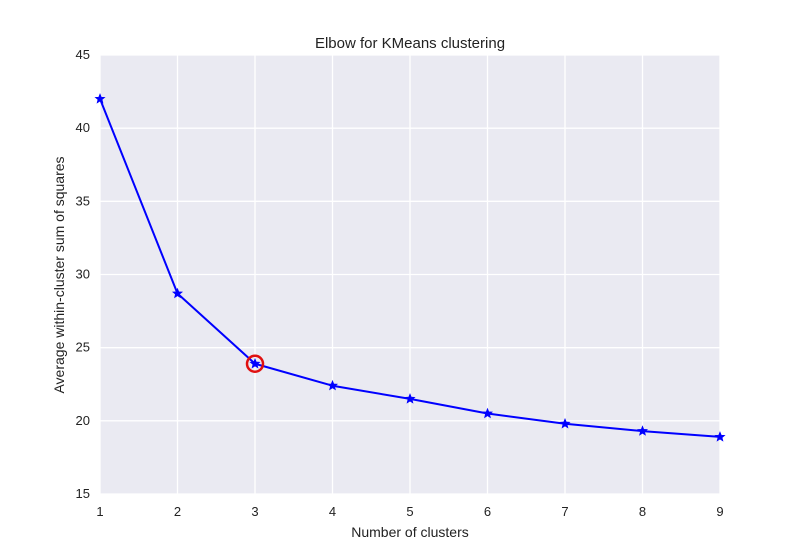  I want to click on x-tick-label: 2, so click(177, 511).